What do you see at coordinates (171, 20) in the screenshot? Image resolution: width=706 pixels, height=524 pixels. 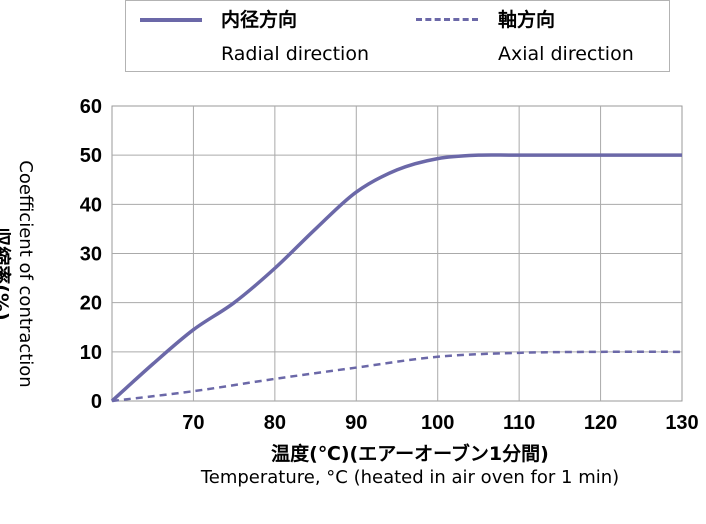 I see `legend-radial-swatch` at bounding box center [171, 20].